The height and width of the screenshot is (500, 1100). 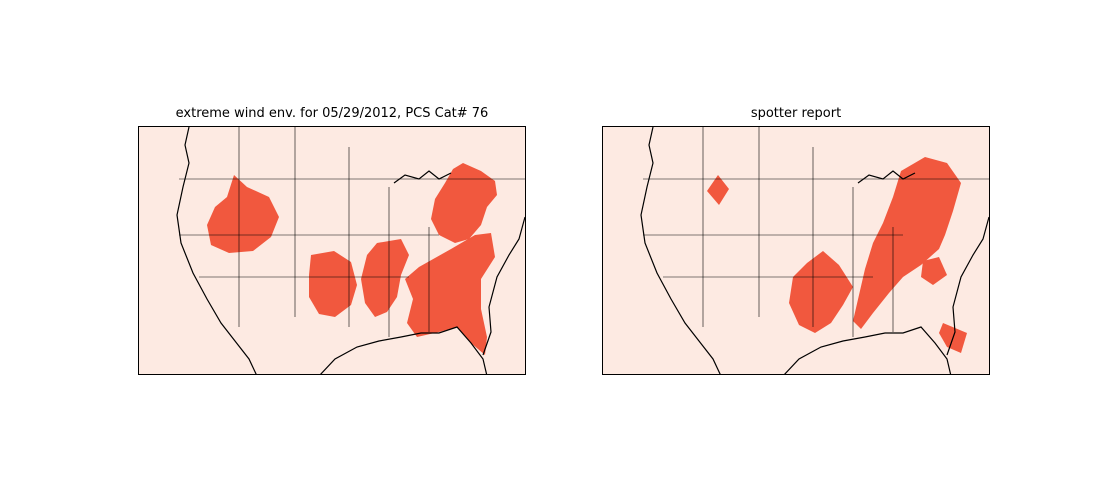 What do you see at coordinates (718, 190) in the screenshot?
I see `region-montana-diamond` at bounding box center [718, 190].